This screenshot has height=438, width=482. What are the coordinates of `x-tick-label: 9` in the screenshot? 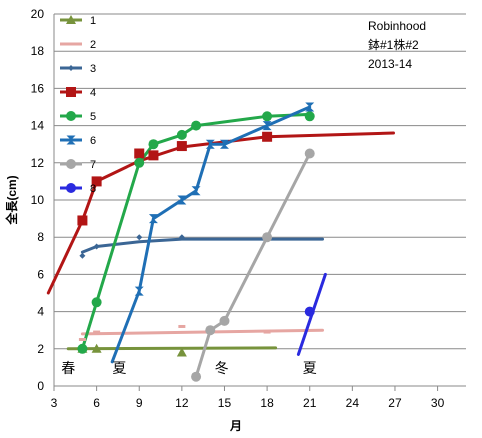 It's located at (139, 403).